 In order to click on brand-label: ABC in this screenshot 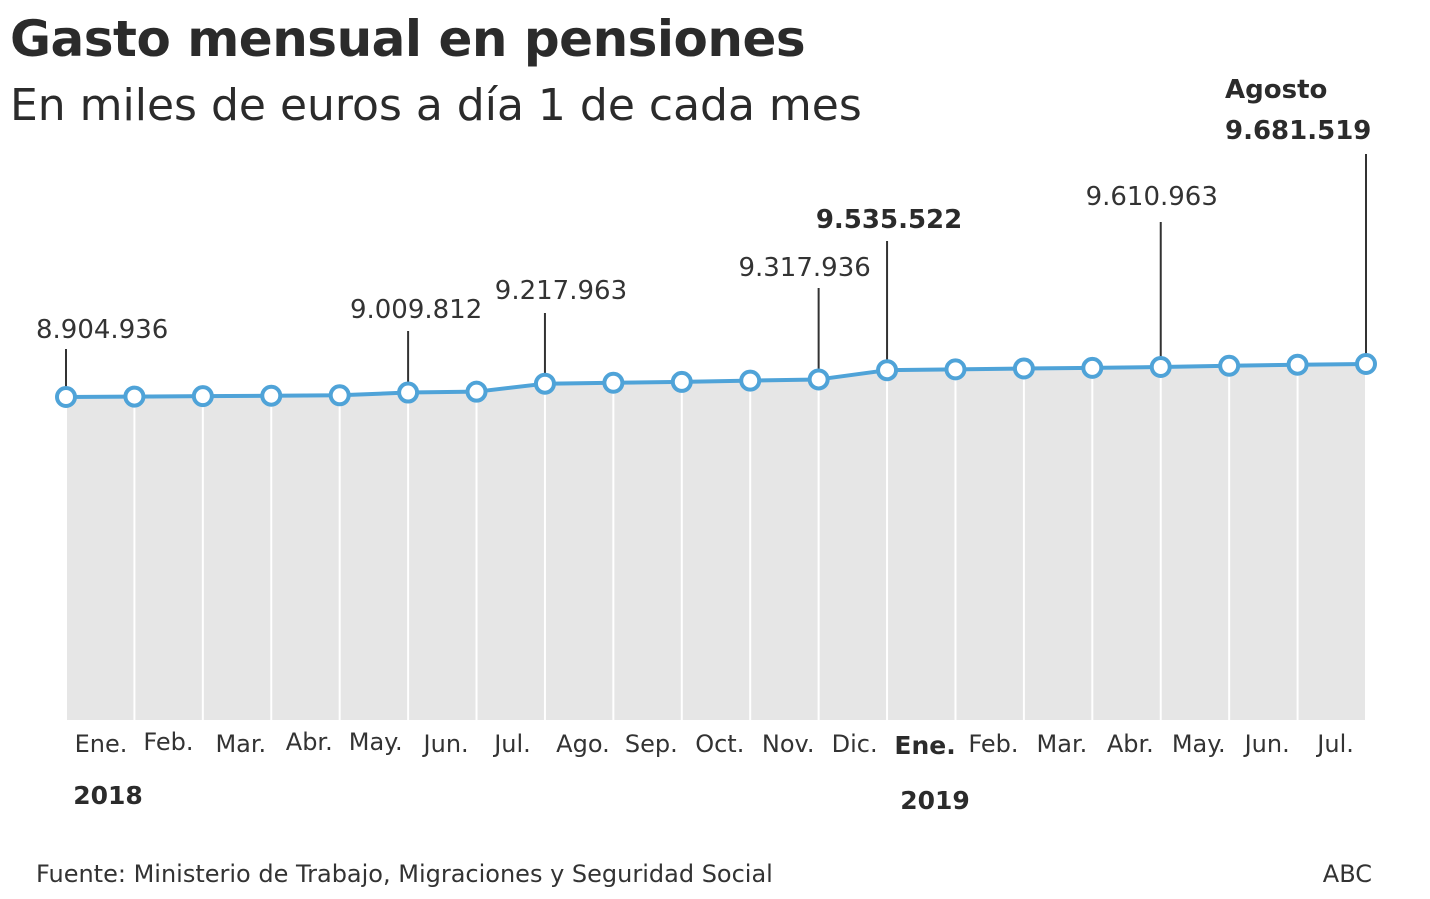, I will do `click(1347, 874)`.